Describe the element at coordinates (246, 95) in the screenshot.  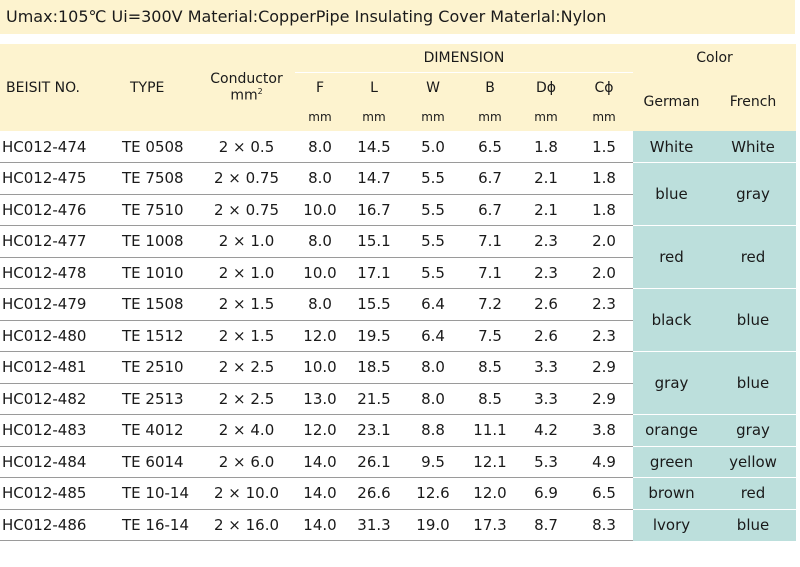
I see `header-conductor-unit: mm2` at that location.